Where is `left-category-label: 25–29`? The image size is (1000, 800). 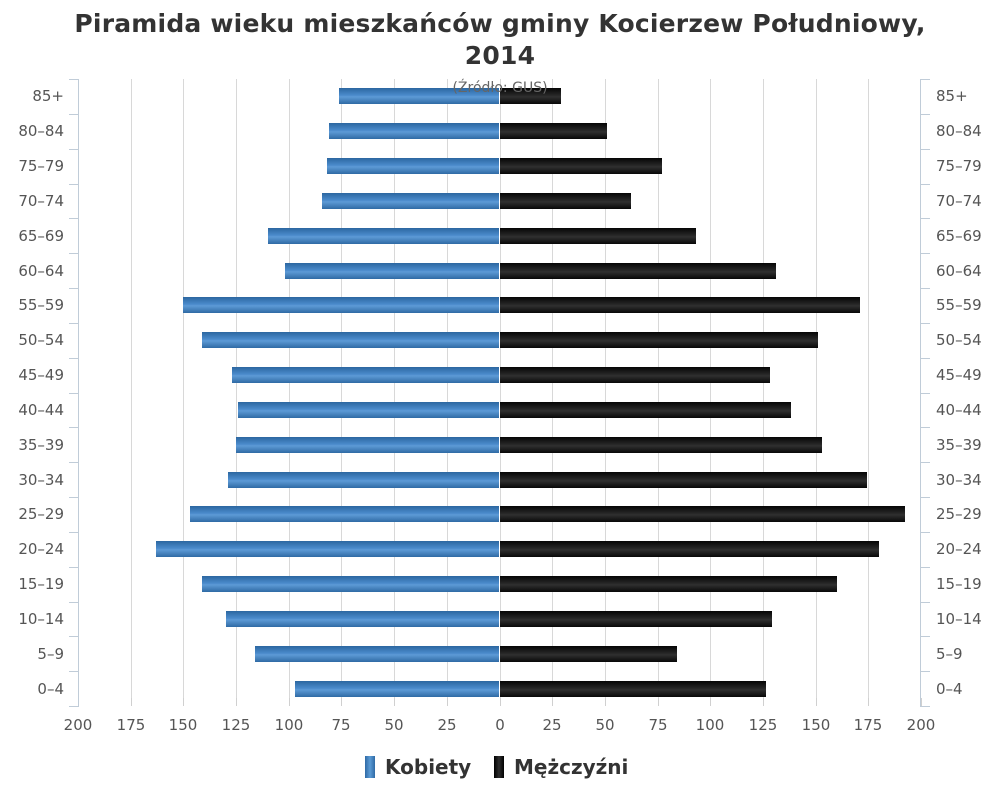 left-category-label: 25–29 is located at coordinates (41, 514).